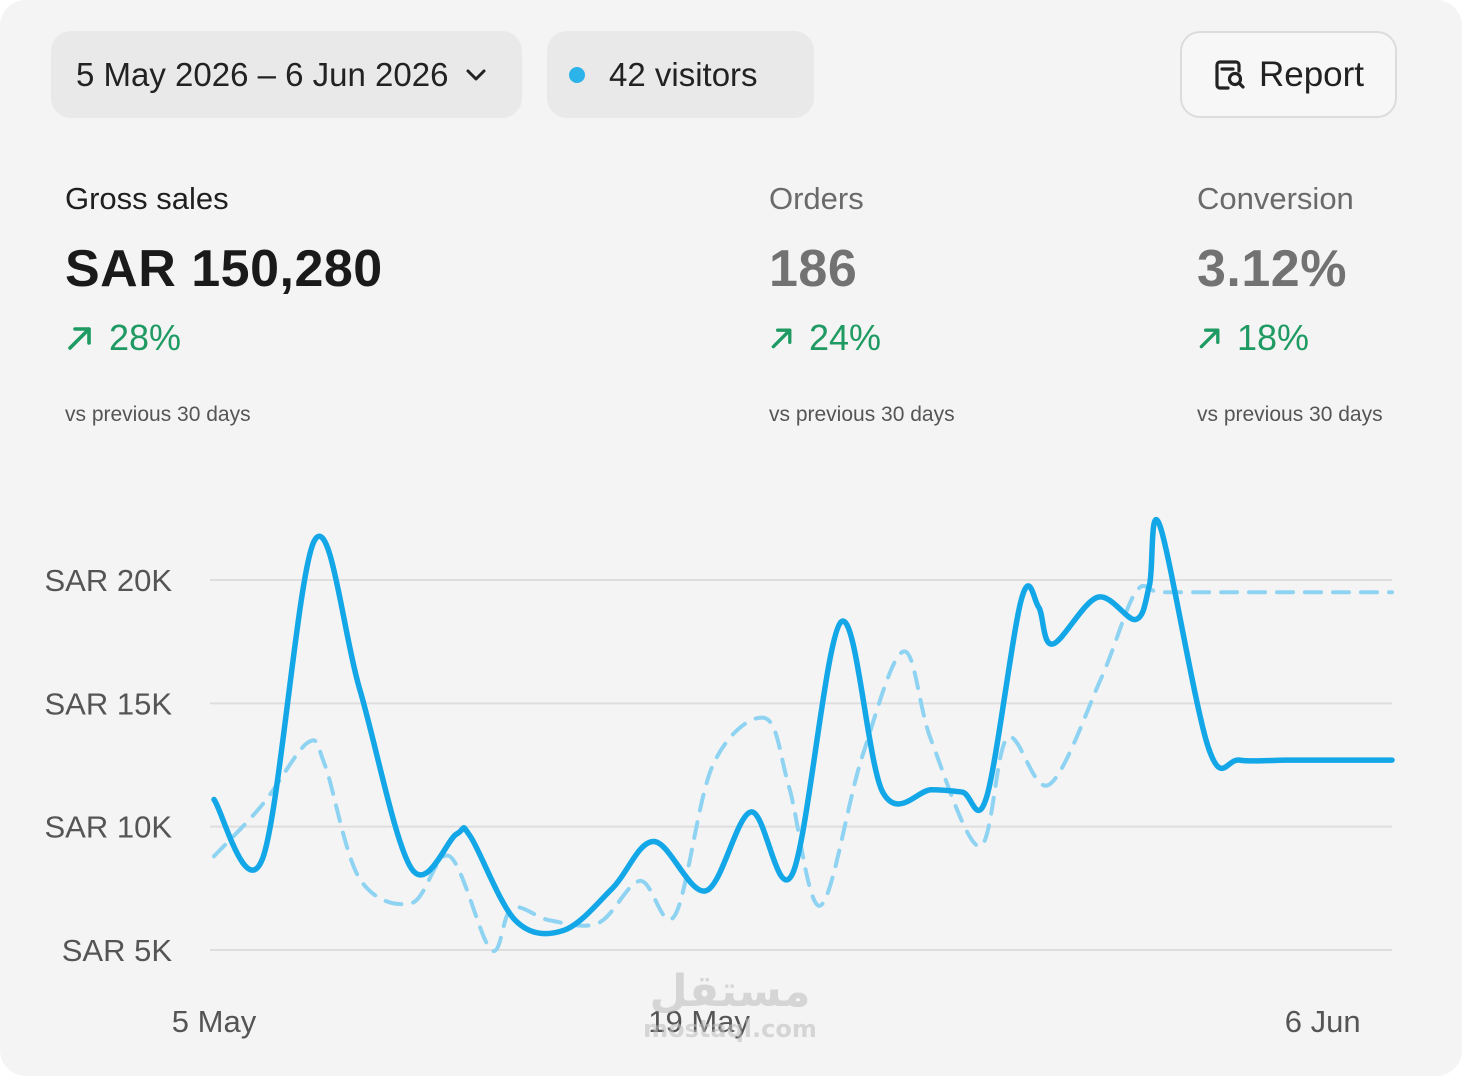  What do you see at coordinates (108, 827) in the screenshot?
I see `y-tick-label: SAR 10K` at bounding box center [108, 827].